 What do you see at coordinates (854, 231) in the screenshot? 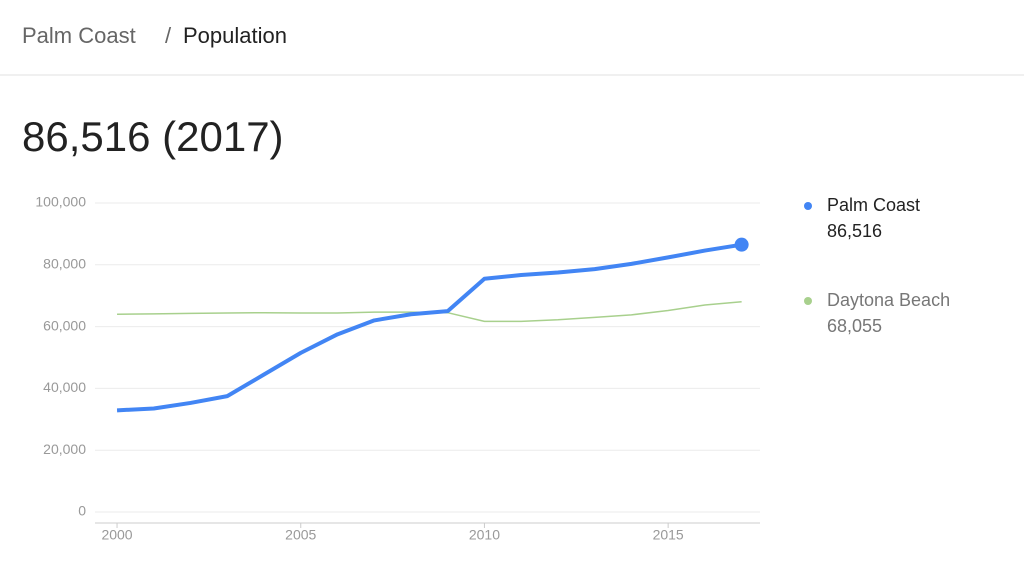
I see `legend-value: 86,516` at bounding box center [854, 231].